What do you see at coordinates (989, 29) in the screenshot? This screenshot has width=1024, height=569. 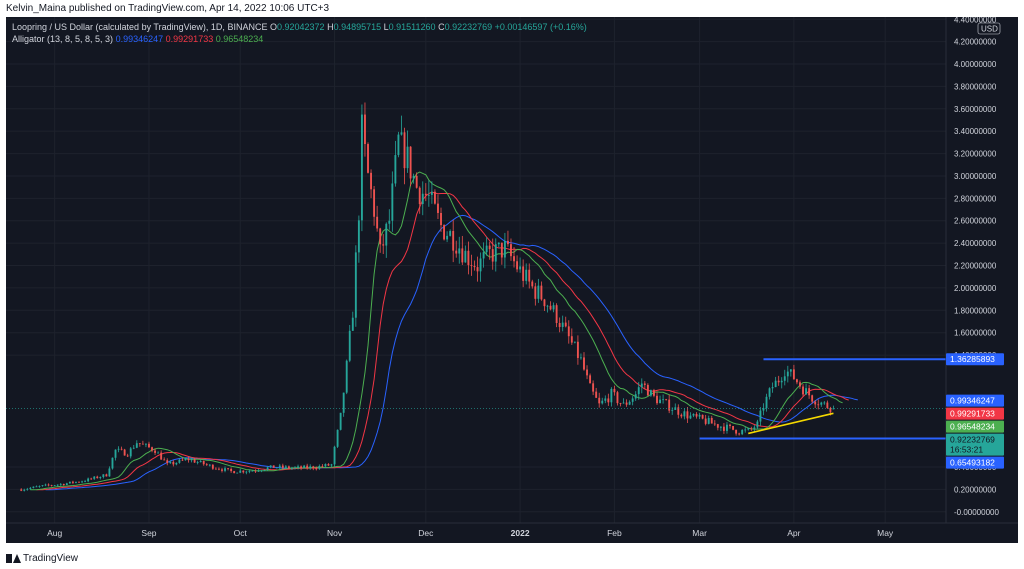 I see `currency-label: USD` at bounding box center [989, 29].